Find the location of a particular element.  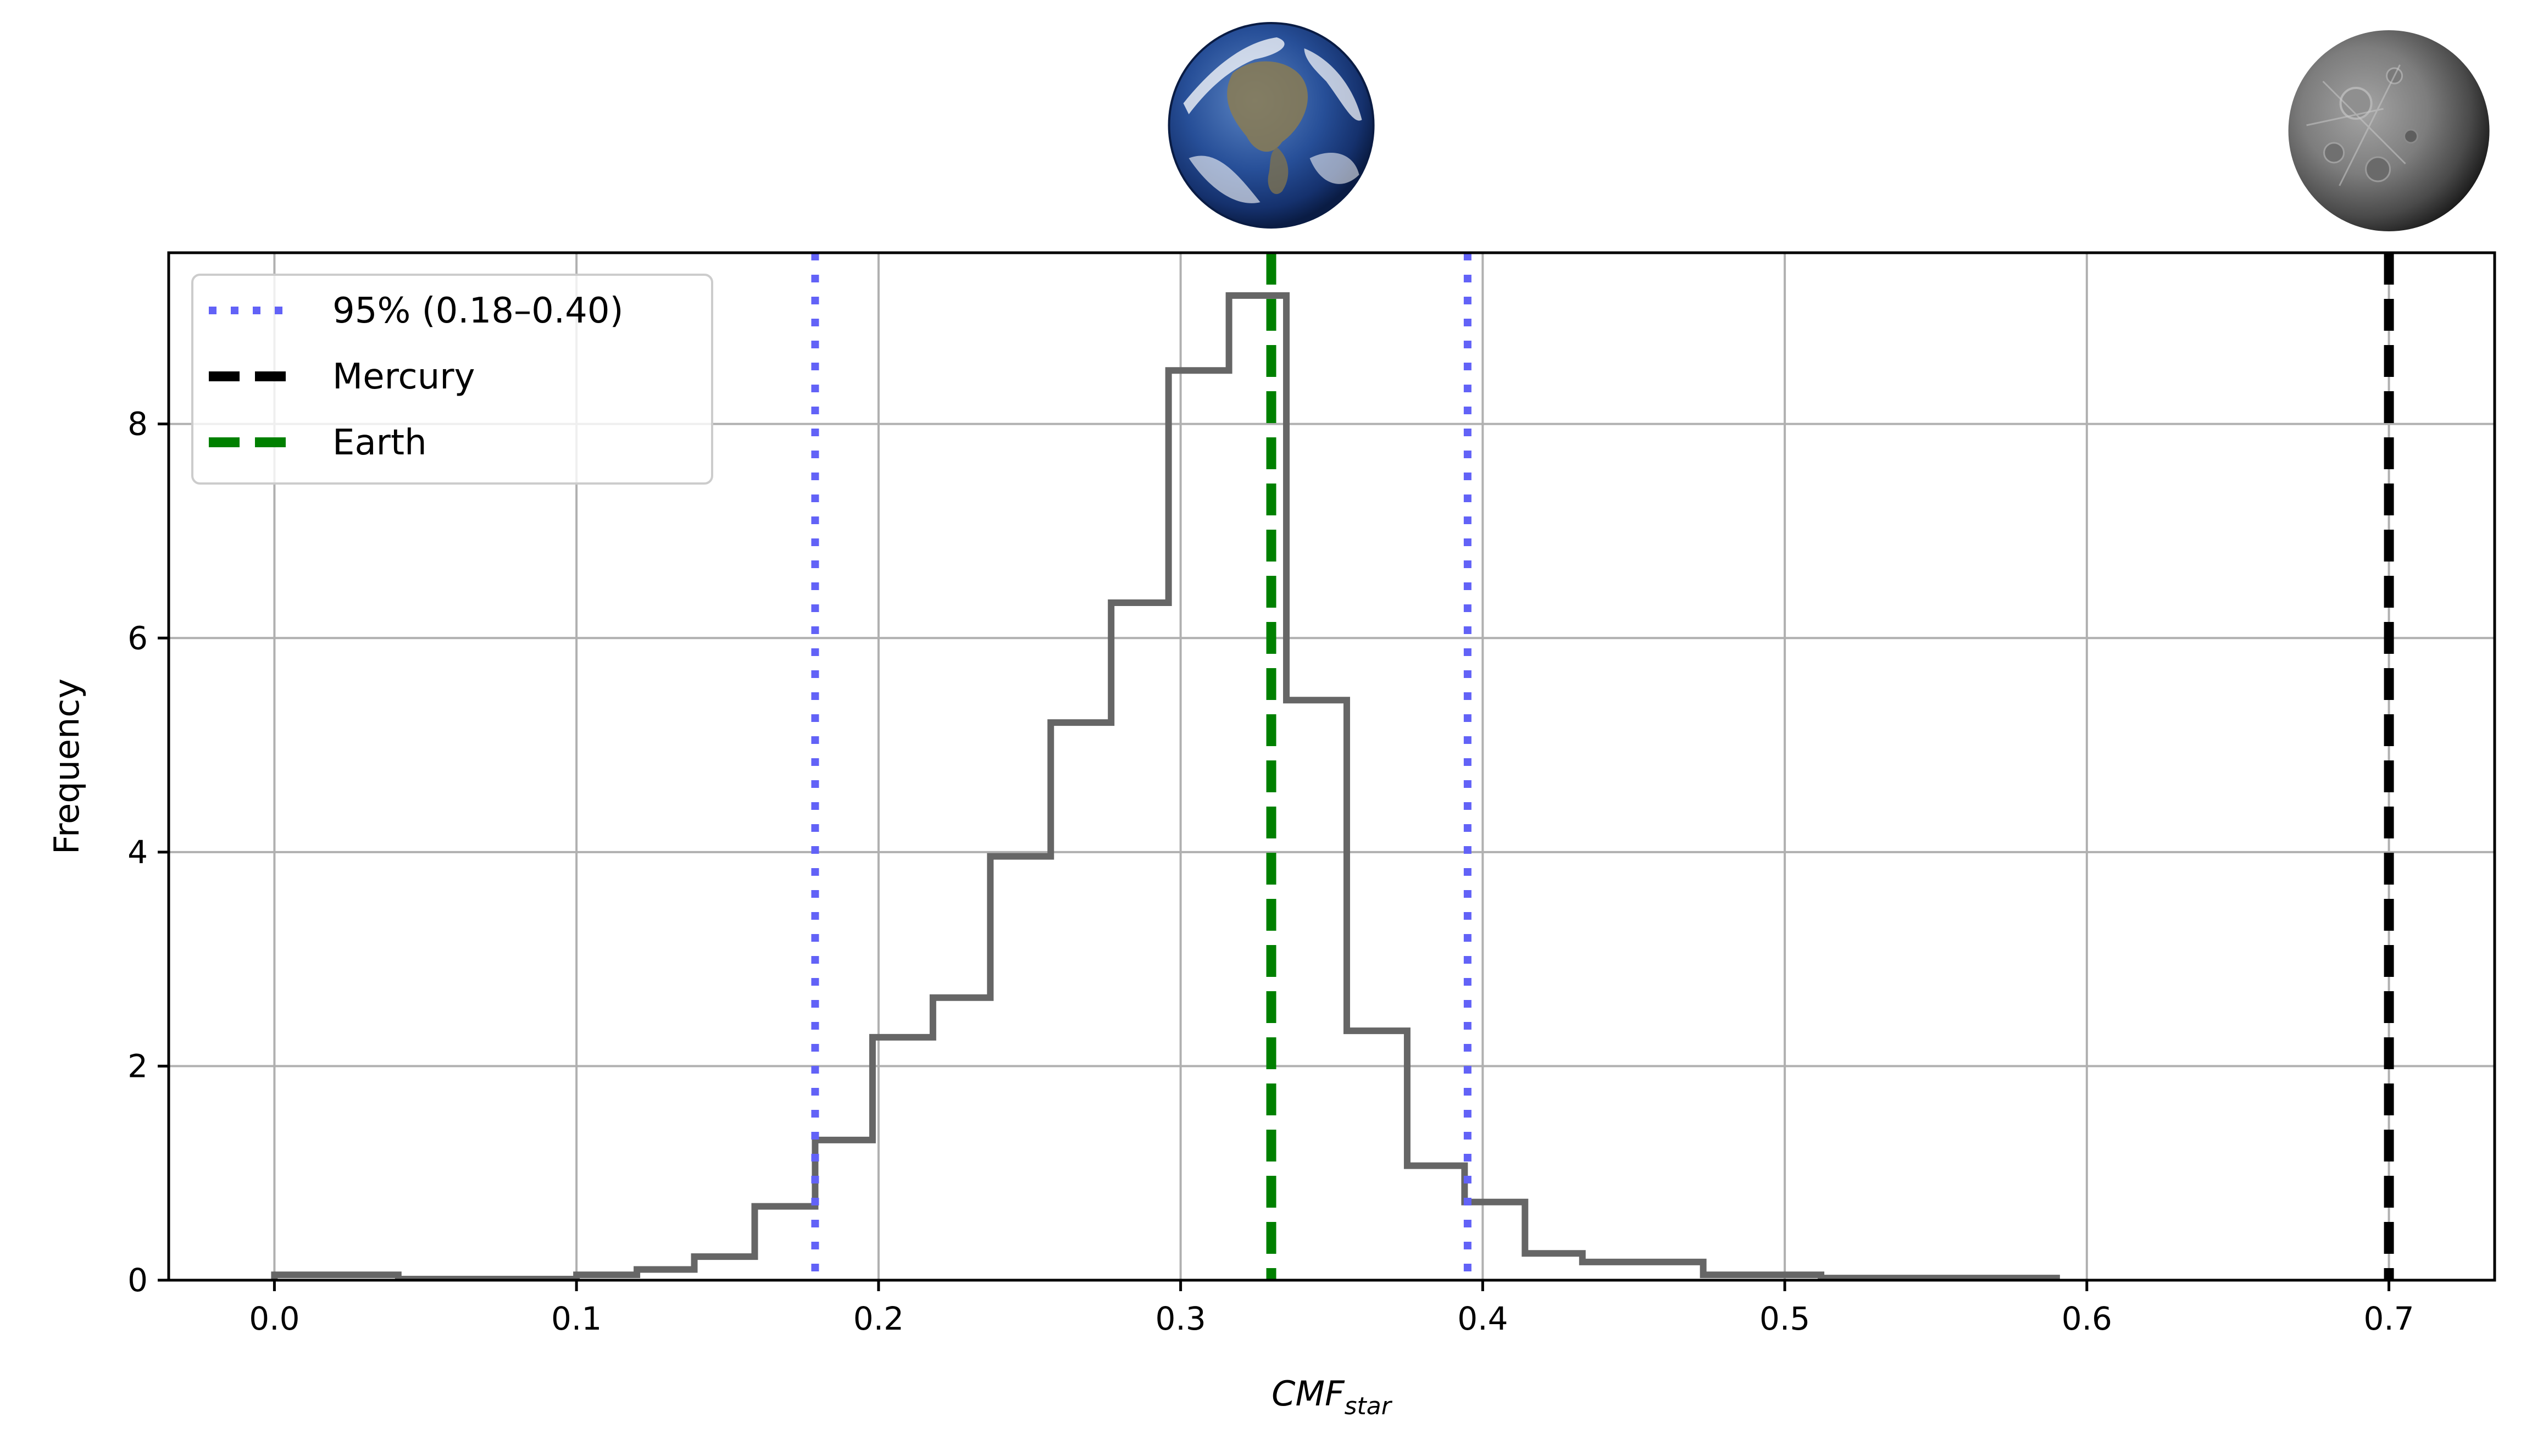

x-tick-label: 0.3 is located at coordinates (1181, 1319).